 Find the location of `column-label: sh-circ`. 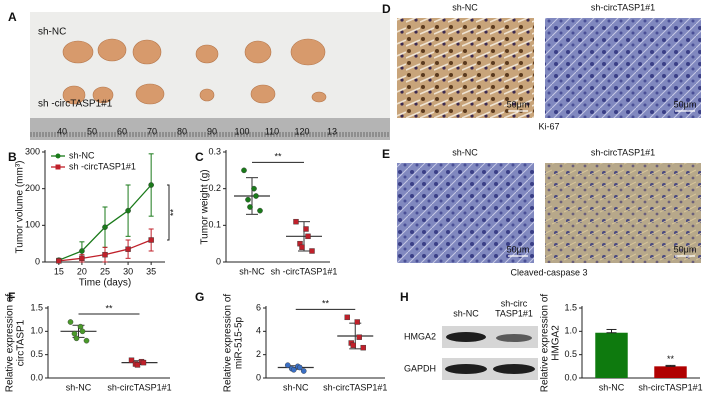

column-label: sh-circ is located at coordinates (514, 303).